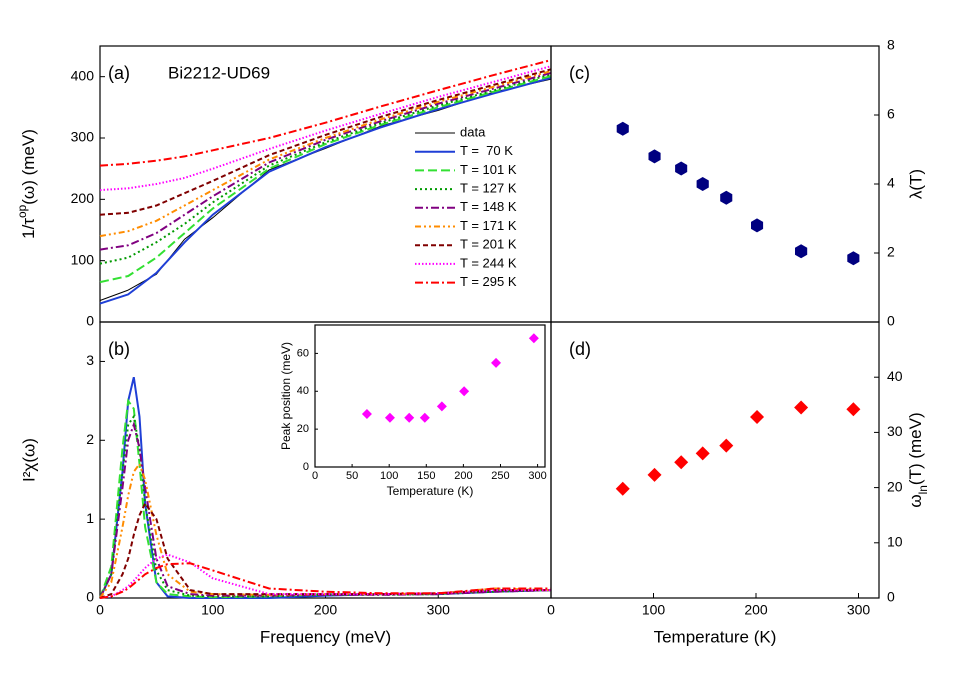 The image size is (969, 685). Describe the element at coordinates (426, 476) in the screenshot. I see `x-tick-label: 150` at that location.